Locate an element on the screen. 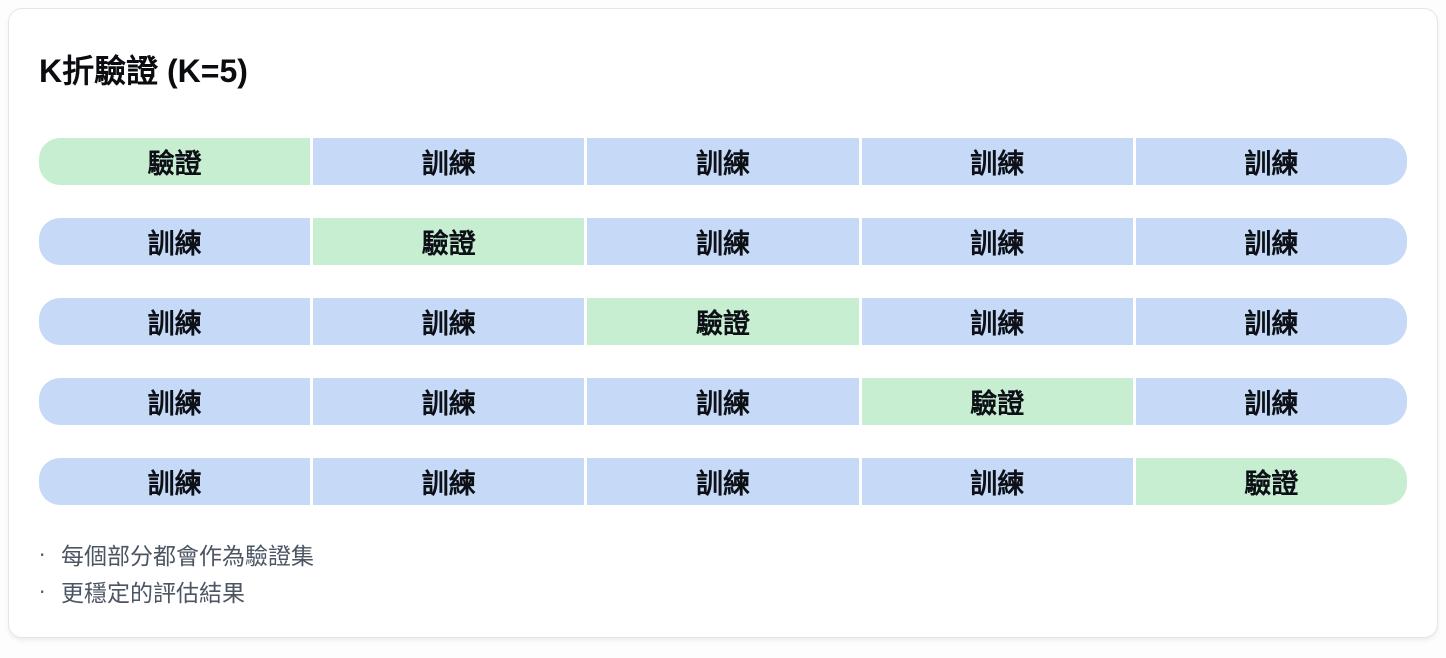 Image resolution: width=1446 pixels, height=658 pixels. fold-row: 訓練 訓練 訓練 訓練 驗證 is located at coordinates (723, 481).